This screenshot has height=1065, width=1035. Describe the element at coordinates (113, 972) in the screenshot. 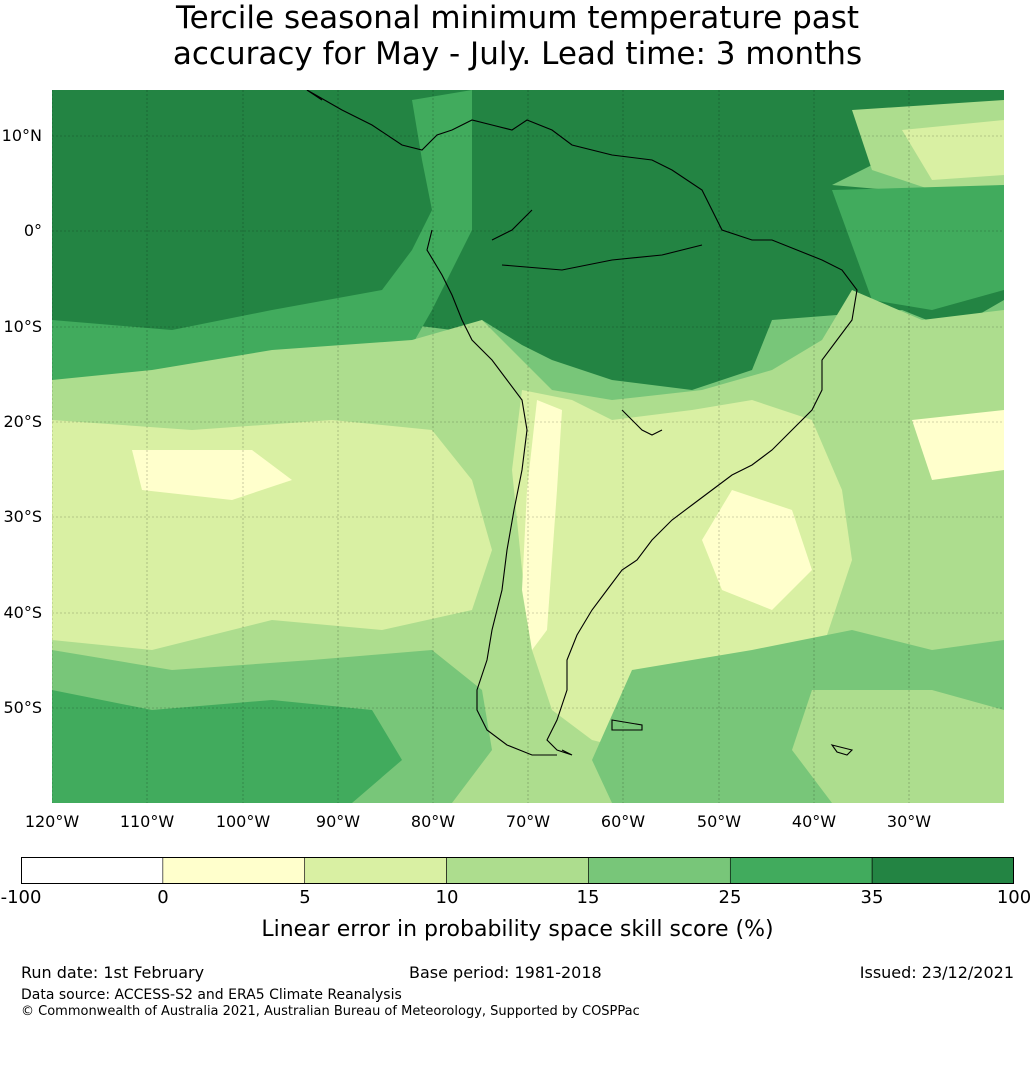

I see `run-date: Run date: 1st February` at that location.